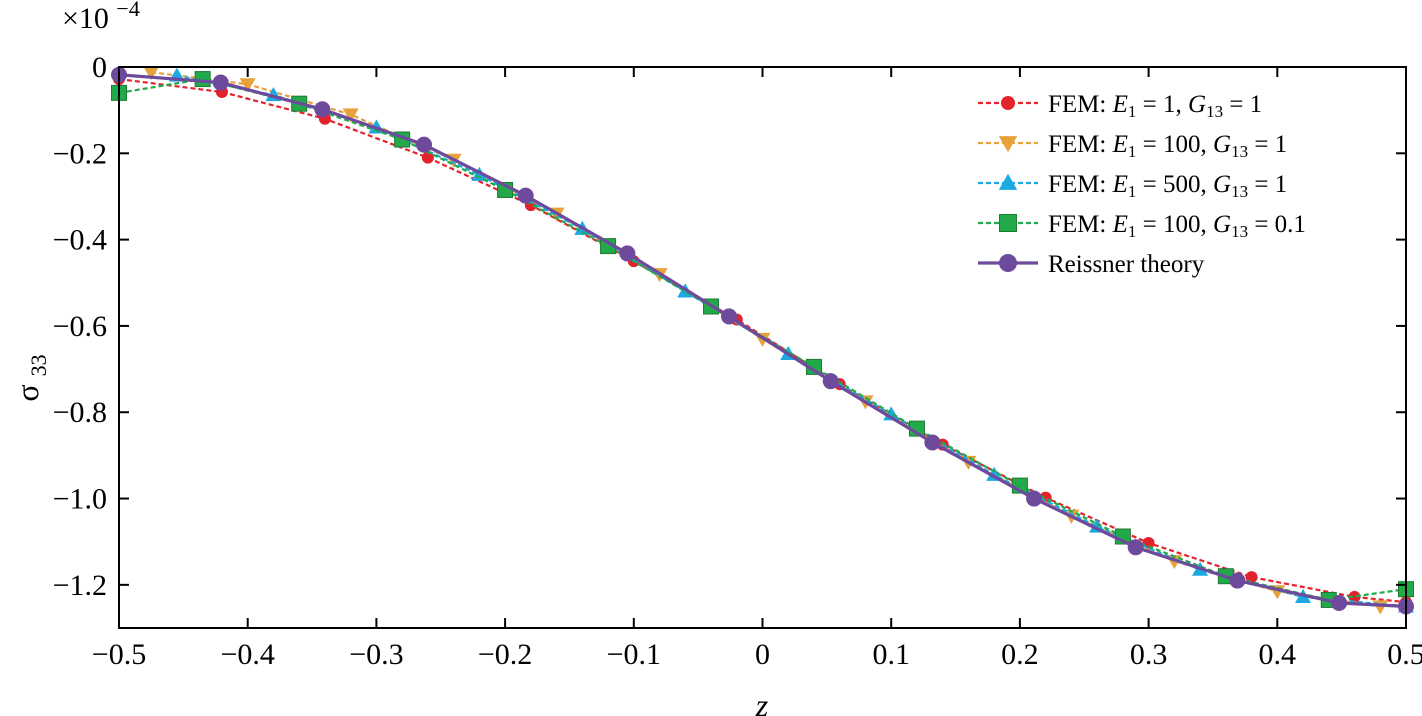  What do you see at coordinates (80, 326) in the screenshot?
I see `y-tick-label: −0.6` at bounding box center [80, 326].